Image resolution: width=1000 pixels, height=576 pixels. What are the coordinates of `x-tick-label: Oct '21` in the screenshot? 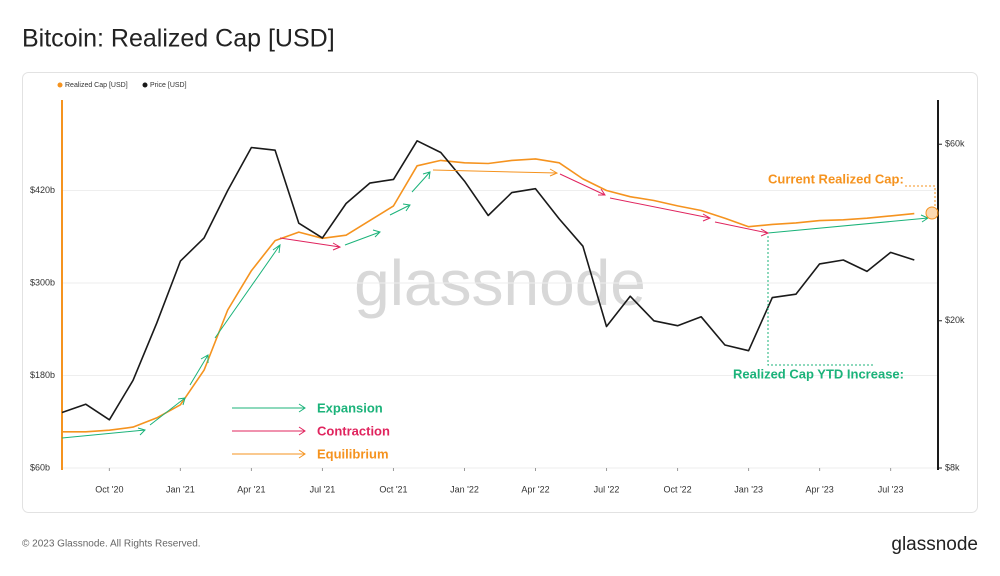 It's located at (393, 489).